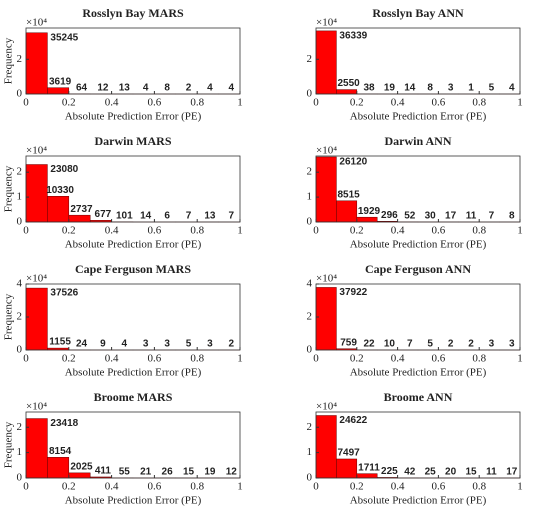 The image size is (550, 519). What do you see at coordinates (9, 444) in the screenshot?
I see `y-axis-label: Frequency` at bounding box center [9, 444].